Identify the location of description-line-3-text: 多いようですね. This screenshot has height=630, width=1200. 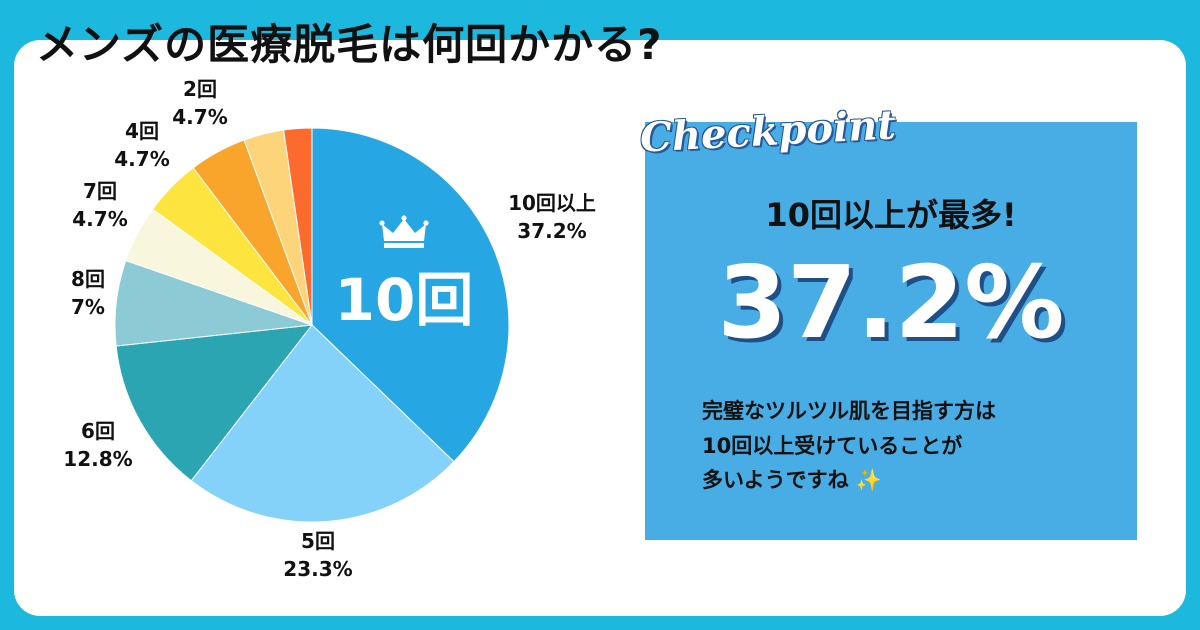
(775, 480).